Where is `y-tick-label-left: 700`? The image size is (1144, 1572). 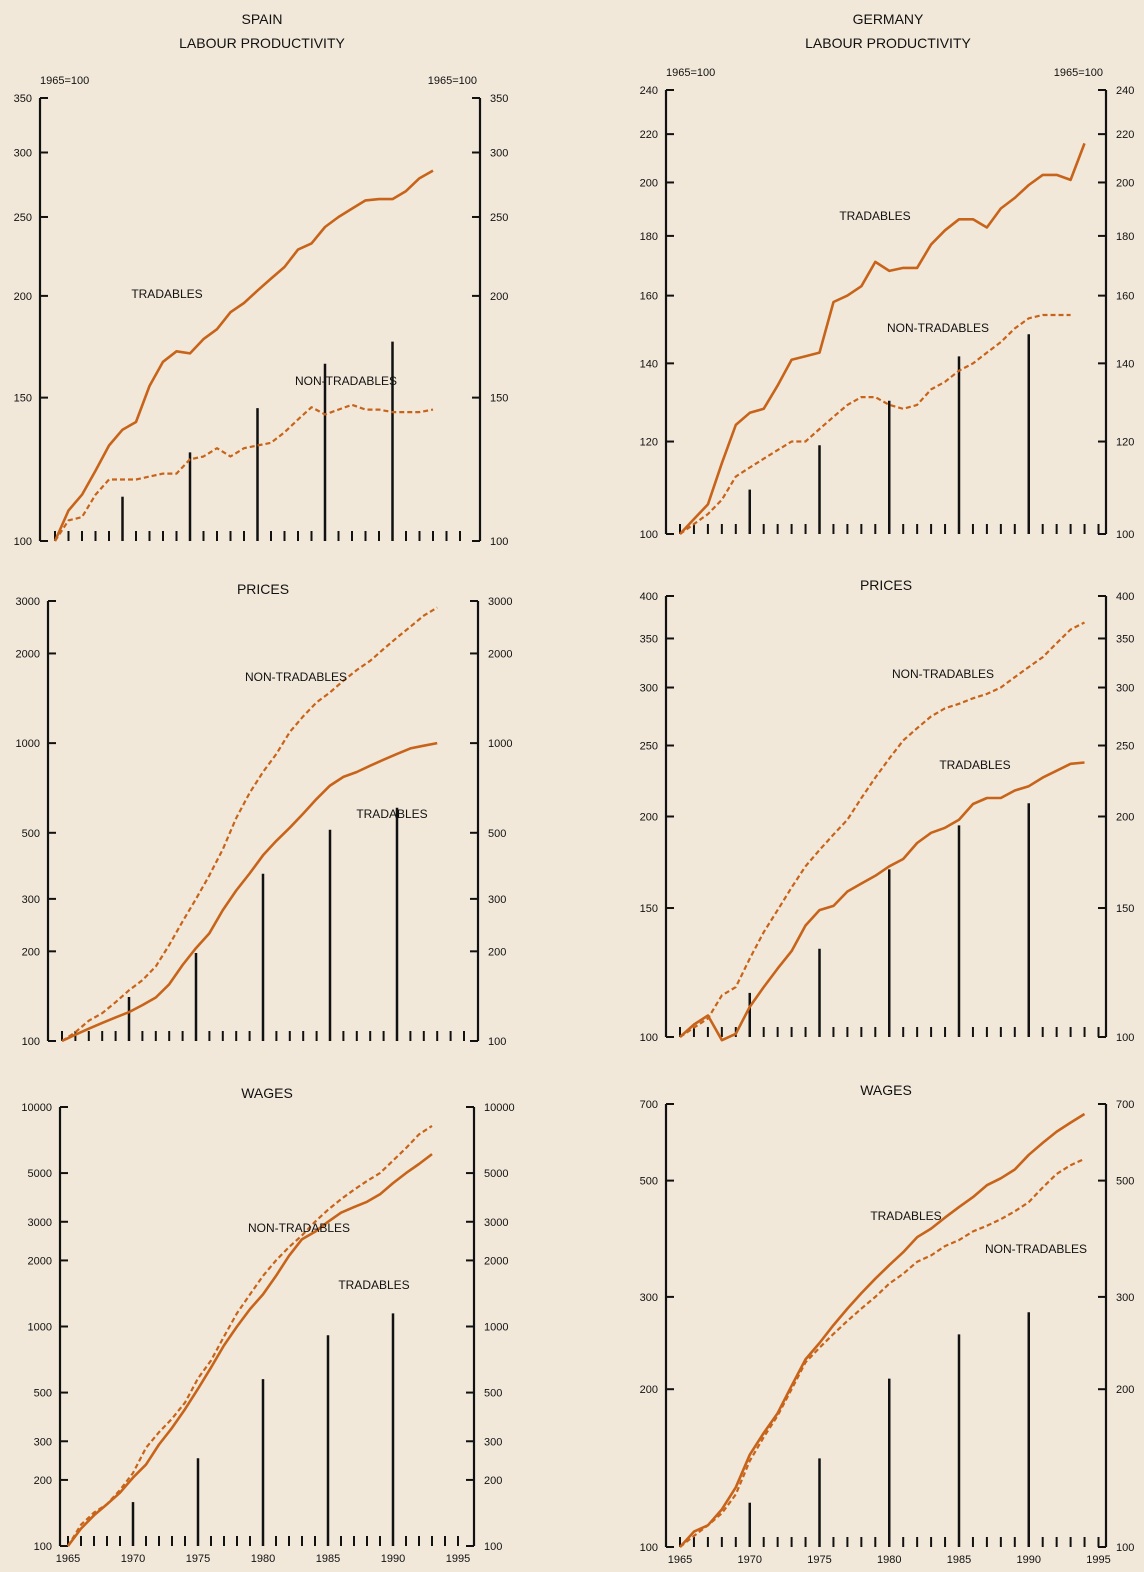 y-tick-label-left: 700 is located at coordinates (649, 1105).